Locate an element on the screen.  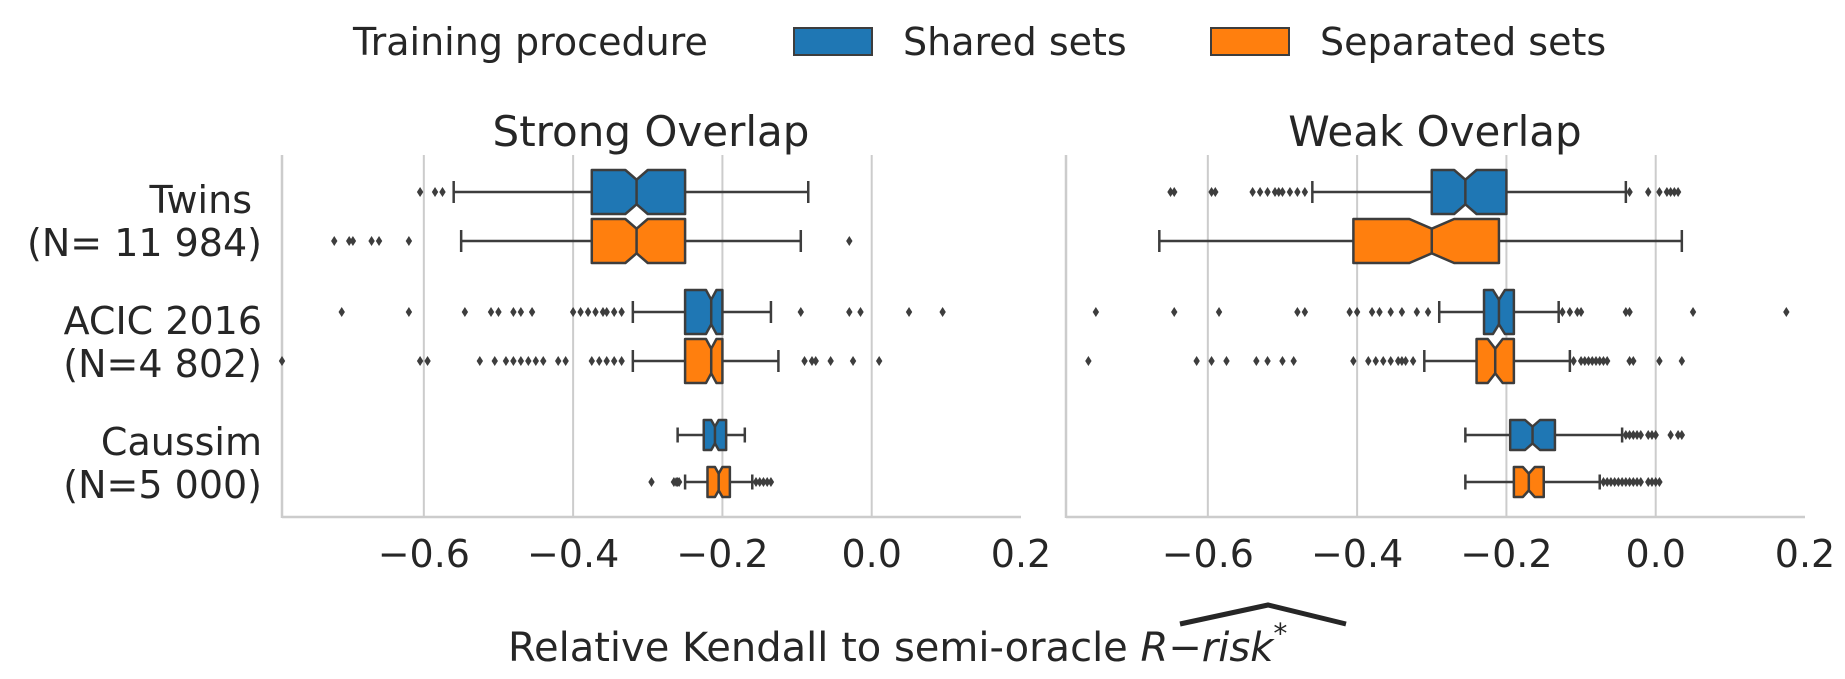
legend-title: Training procedure is located at coordinates (530, 42).